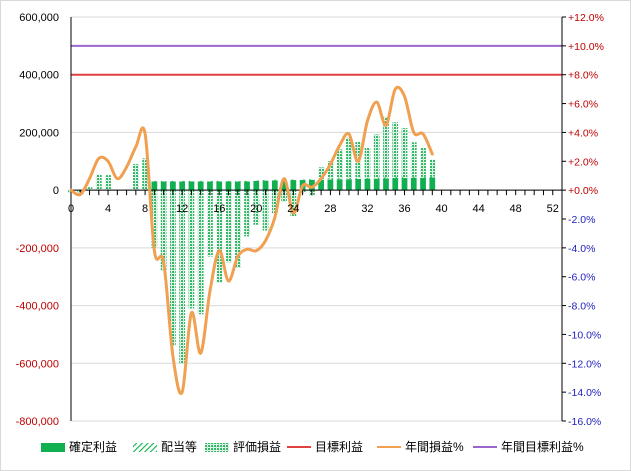 This screenshot has height=471, width=631. Describe the element at coordinates (404, 209) in the screenshot. I see `x-tick-label: 36` at that location.